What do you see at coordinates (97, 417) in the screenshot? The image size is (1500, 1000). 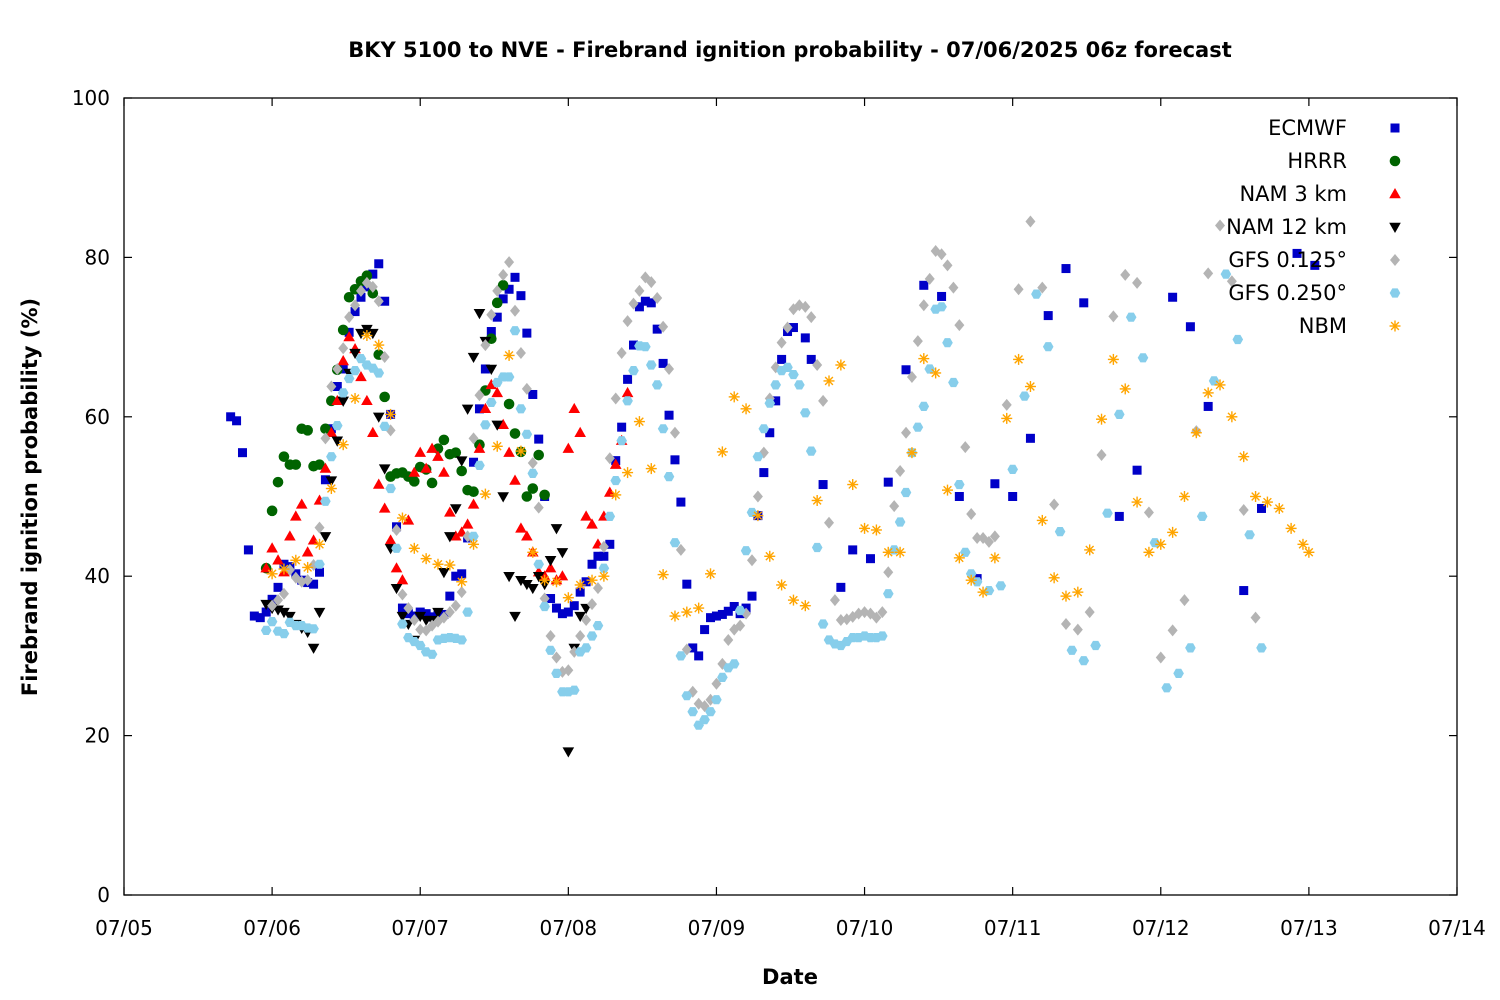 I see `y-tick-label: 60` at bounding box center [97, 417].